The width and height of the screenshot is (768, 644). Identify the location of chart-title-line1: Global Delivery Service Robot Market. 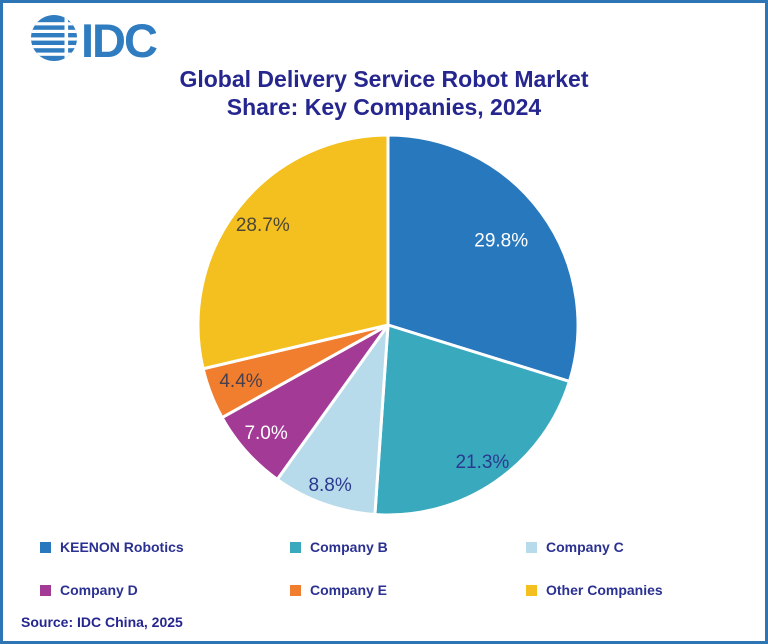
(384, 79).